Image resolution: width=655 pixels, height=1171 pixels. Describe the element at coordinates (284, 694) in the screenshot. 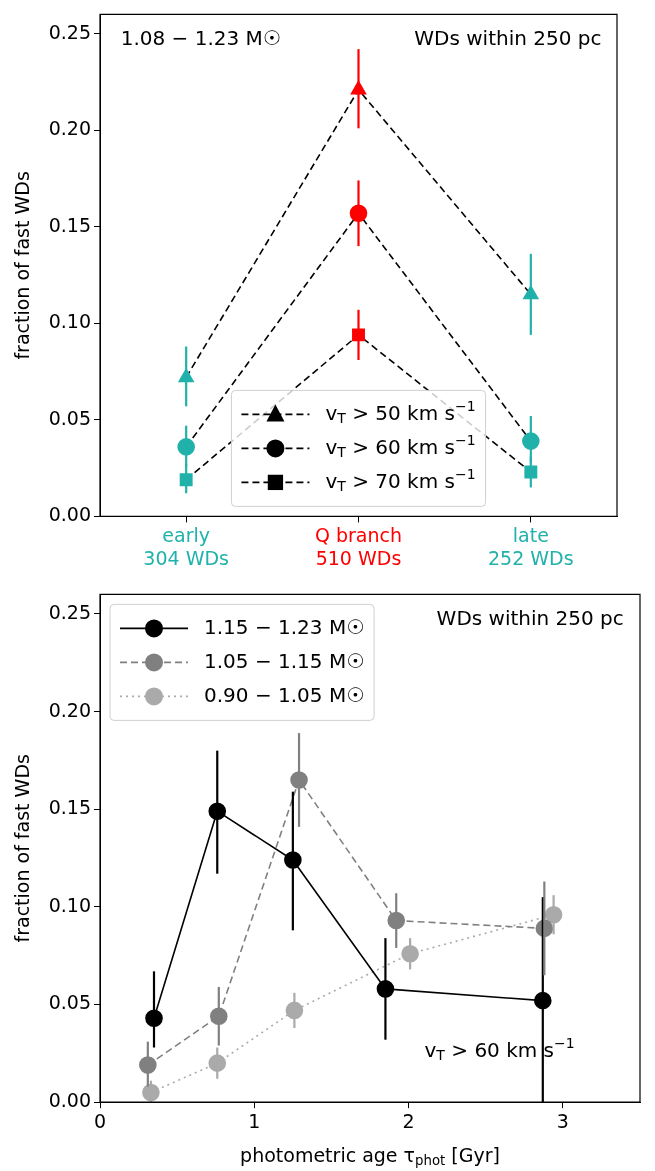

I see `legend-label: 0.90 − 1.05 M☉` at that location.